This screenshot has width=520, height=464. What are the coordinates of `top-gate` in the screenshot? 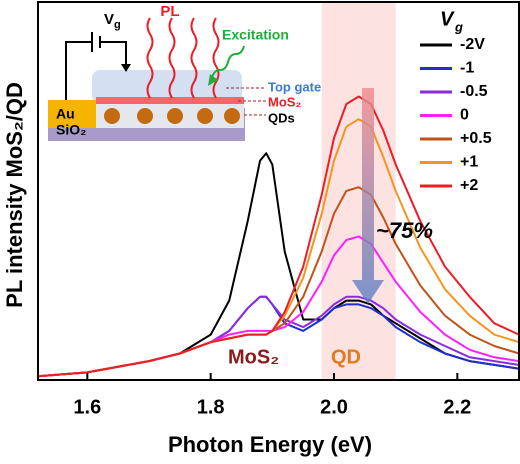 It's located at (167, 87).